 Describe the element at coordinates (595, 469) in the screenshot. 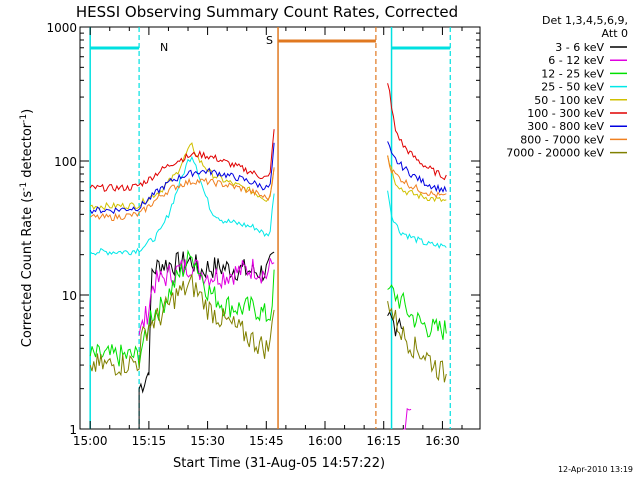

I see `timestamp: 12-Apr-2010 13:19` at that location.